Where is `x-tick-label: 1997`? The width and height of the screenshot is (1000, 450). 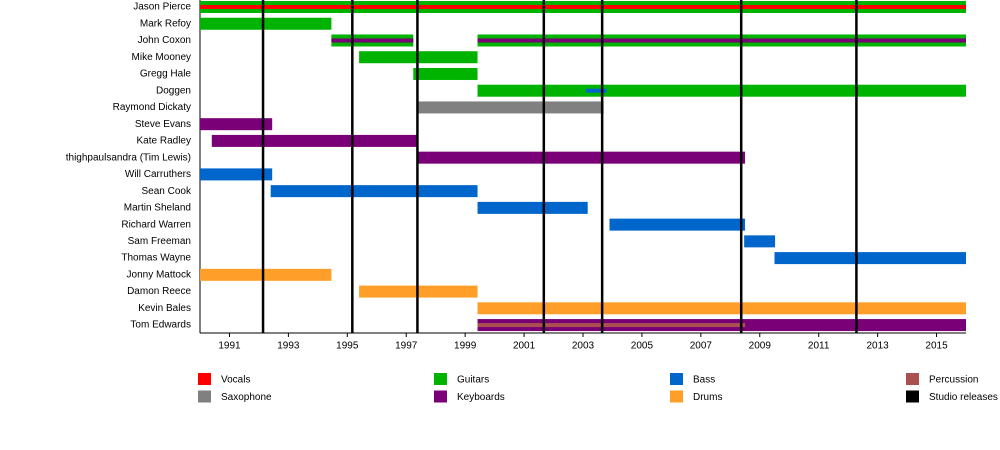 x-tick-label: 1997 is located at coordinates (406, 346).